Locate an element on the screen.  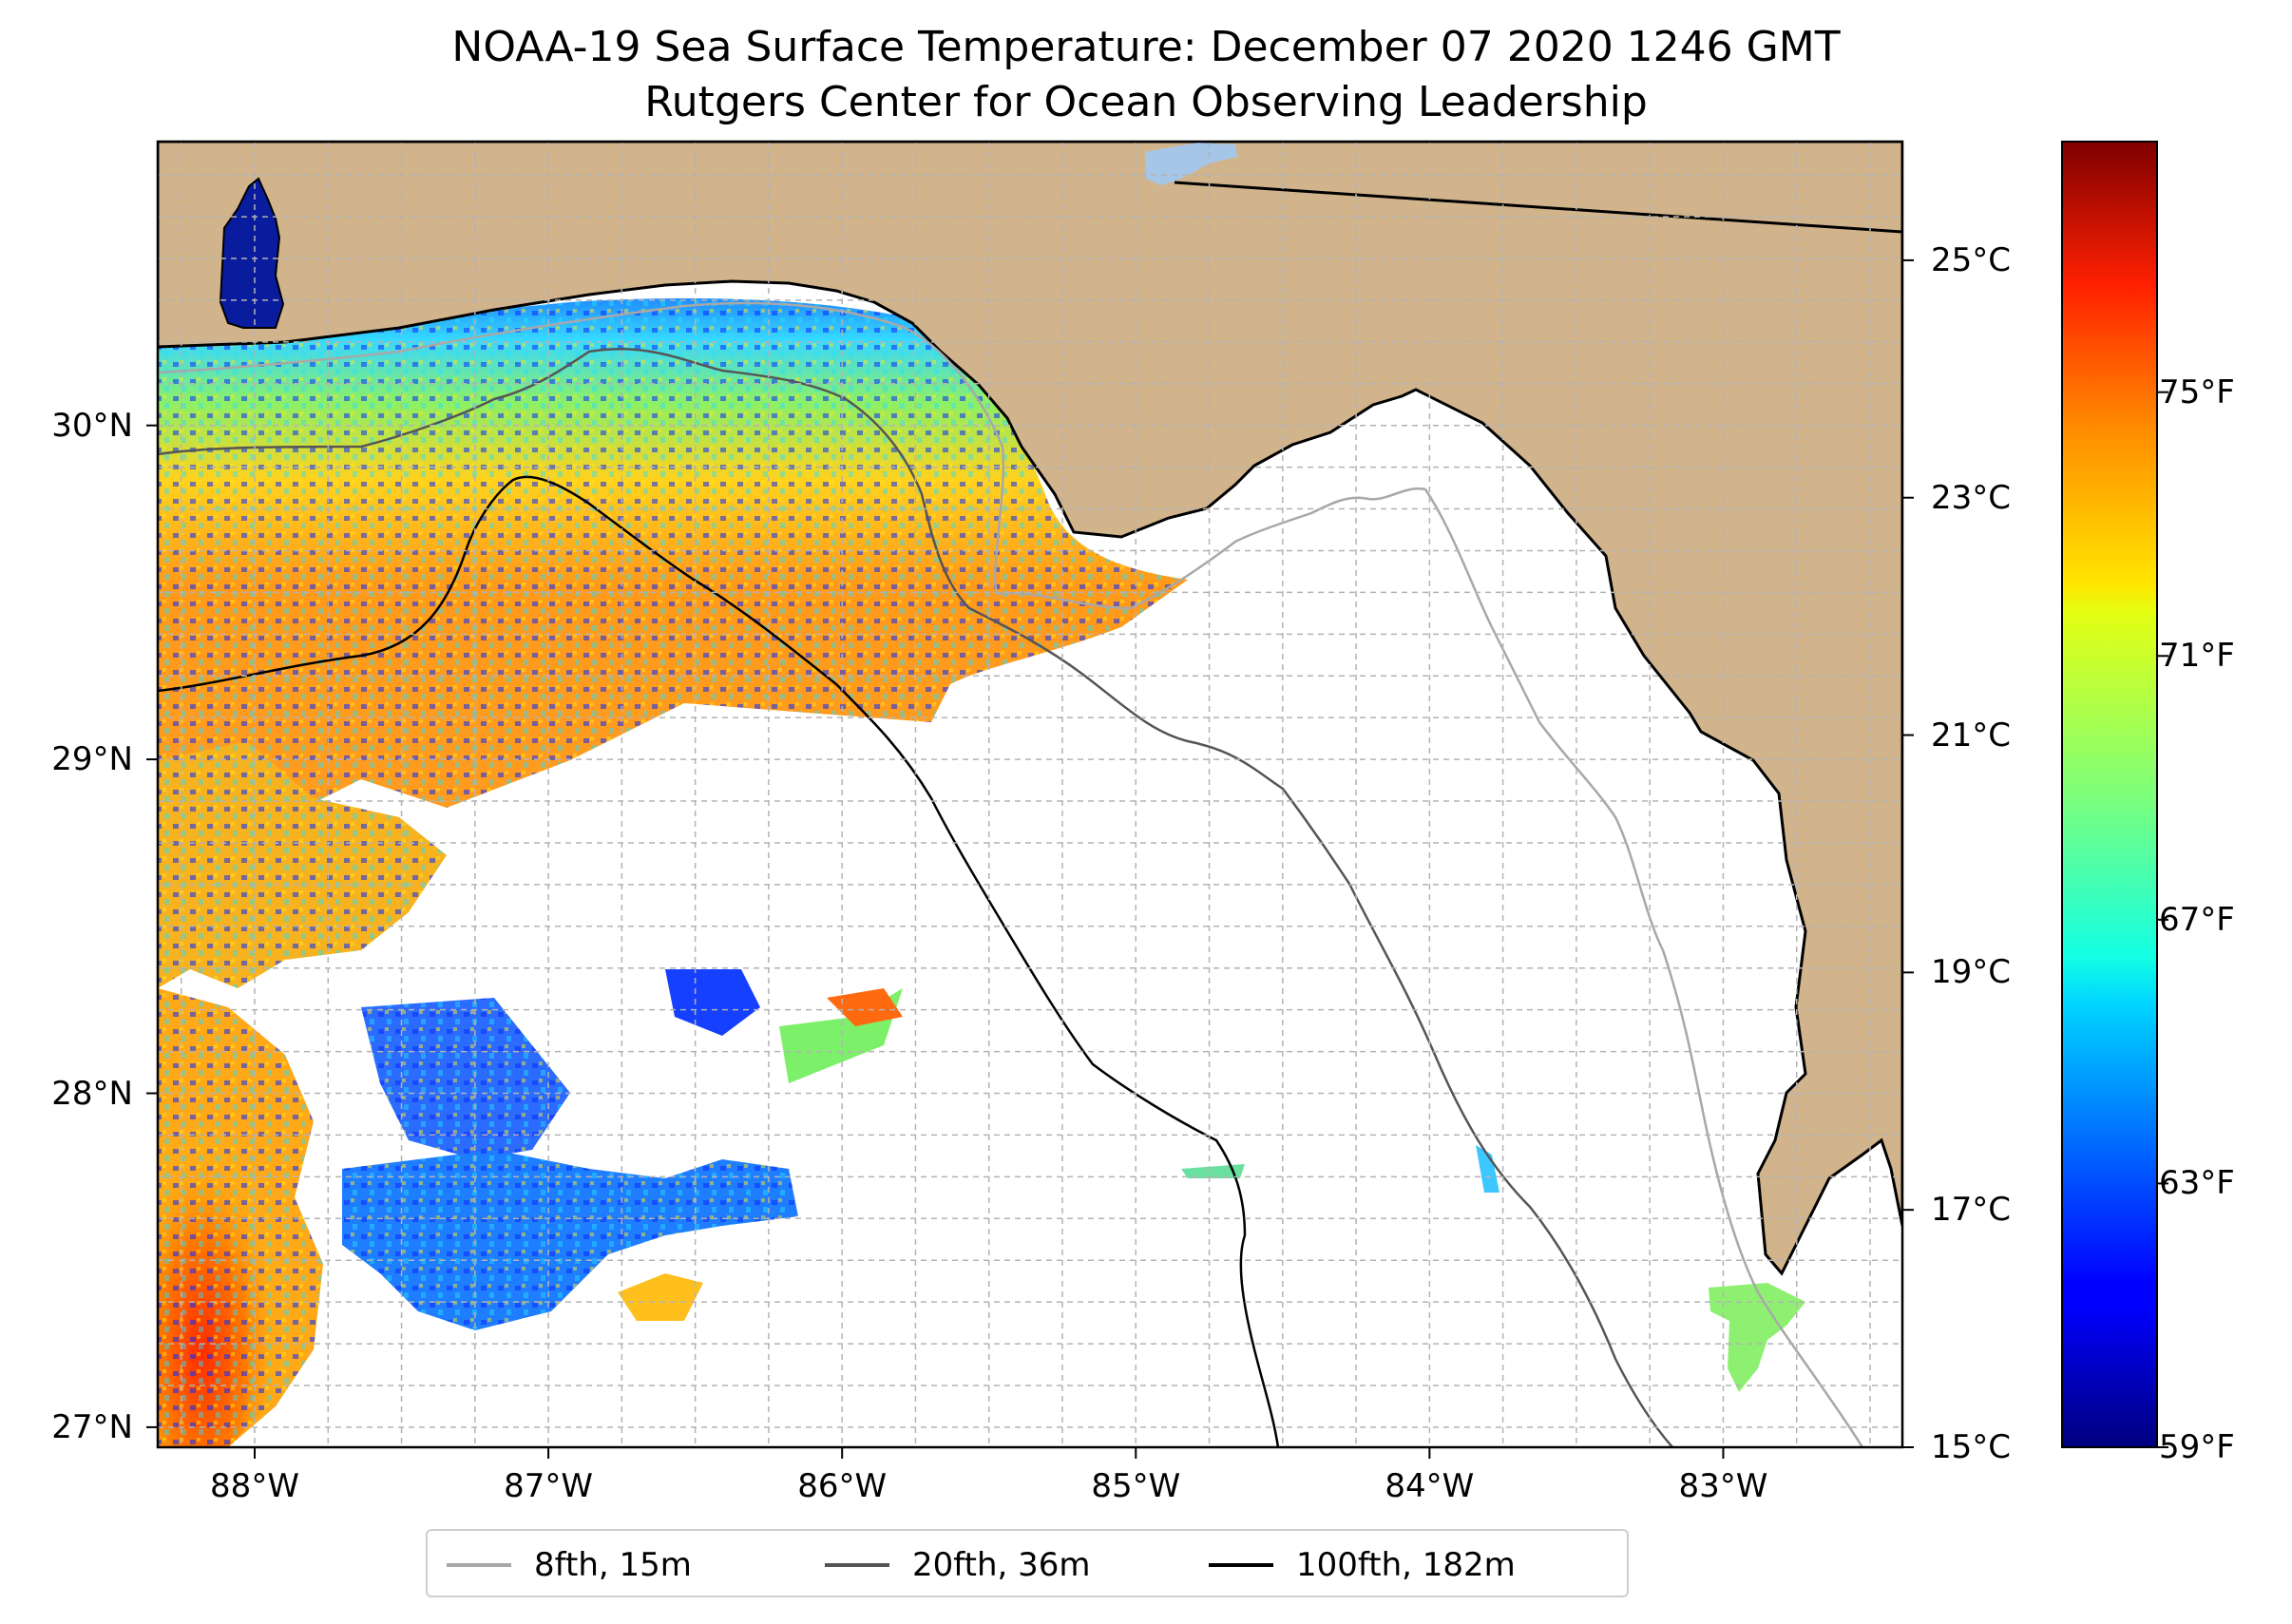
colorbar is located at coordinates (2109, 794).